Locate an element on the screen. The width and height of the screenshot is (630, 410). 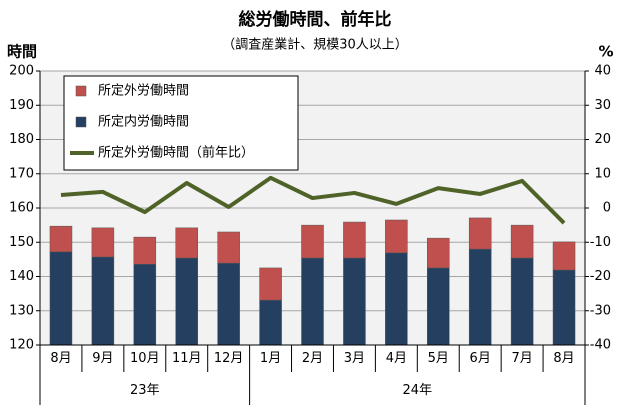
x-tick-label: 12月 is located at coordinates (229, 358).